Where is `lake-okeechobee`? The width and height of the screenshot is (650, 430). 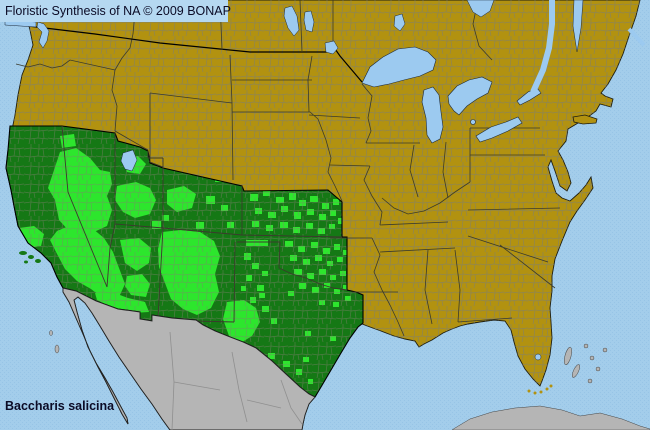
lake-okeechobee is located at coordinates (538, 357).